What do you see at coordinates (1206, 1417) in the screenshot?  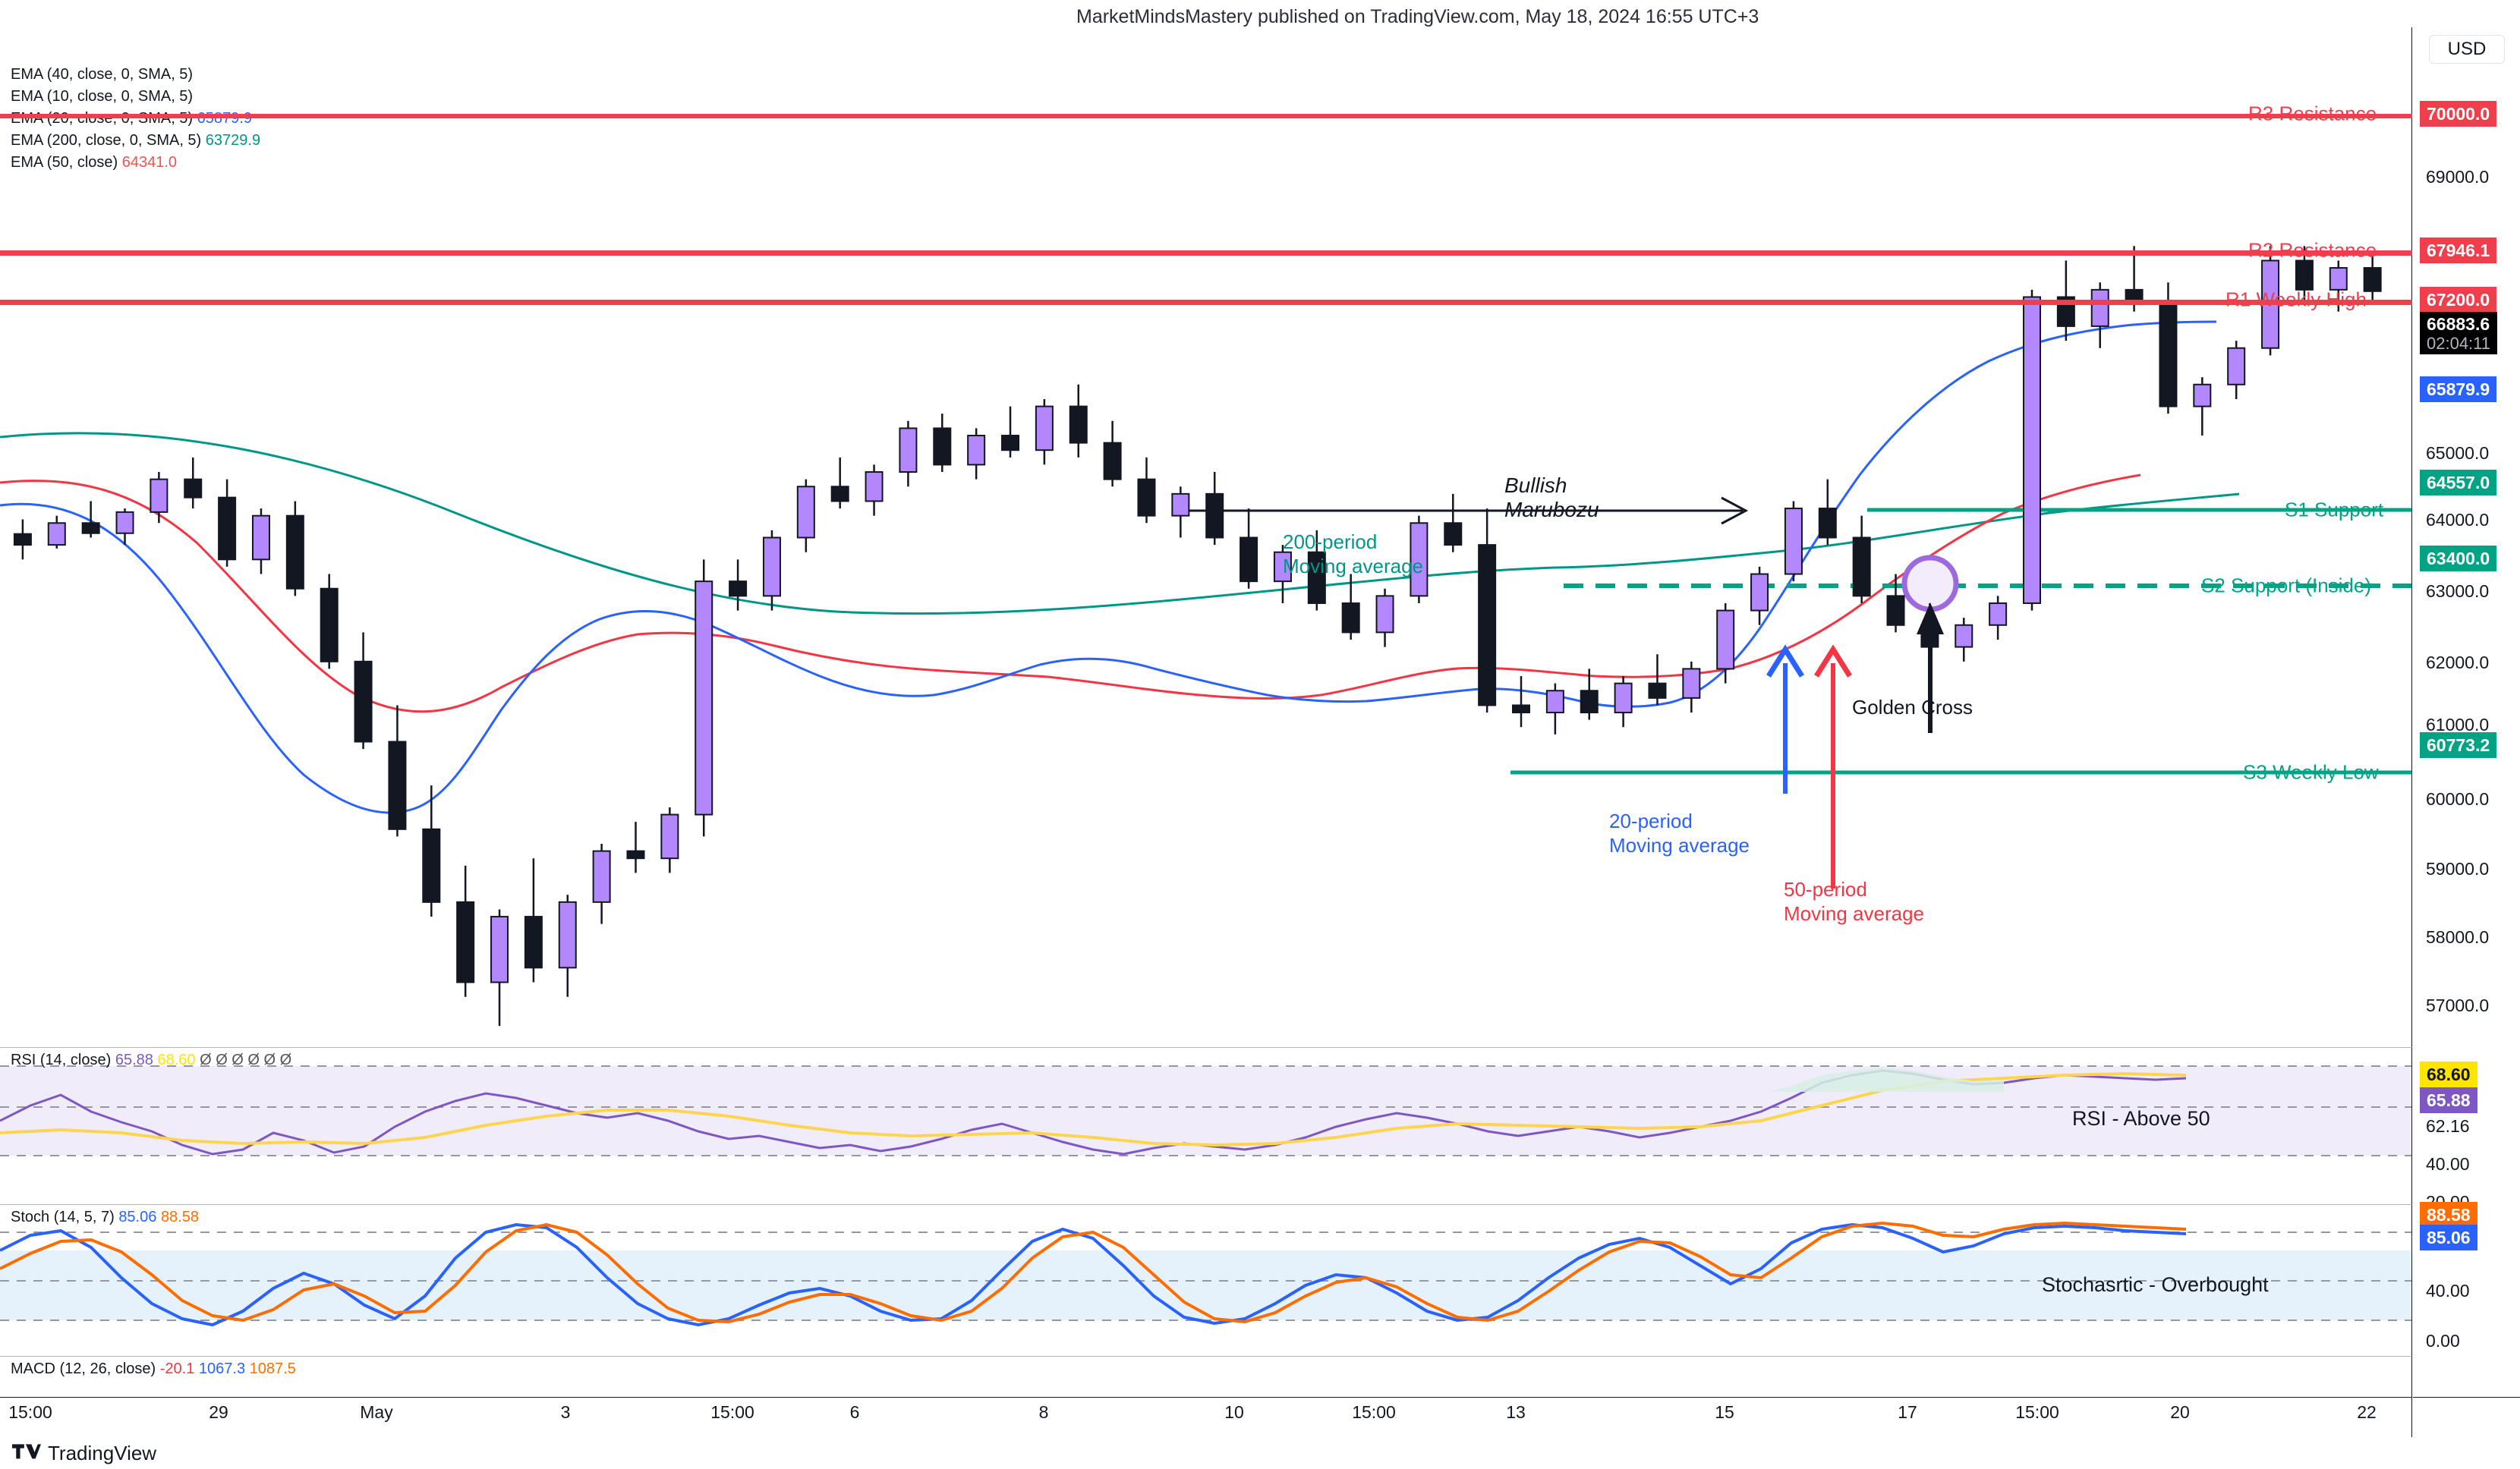 I see `time-axis: 15:00 29 May 3 15:00 6 8 10 15:00 13 15 17 15:00 20 22` at bounding box center [1206, 1417].